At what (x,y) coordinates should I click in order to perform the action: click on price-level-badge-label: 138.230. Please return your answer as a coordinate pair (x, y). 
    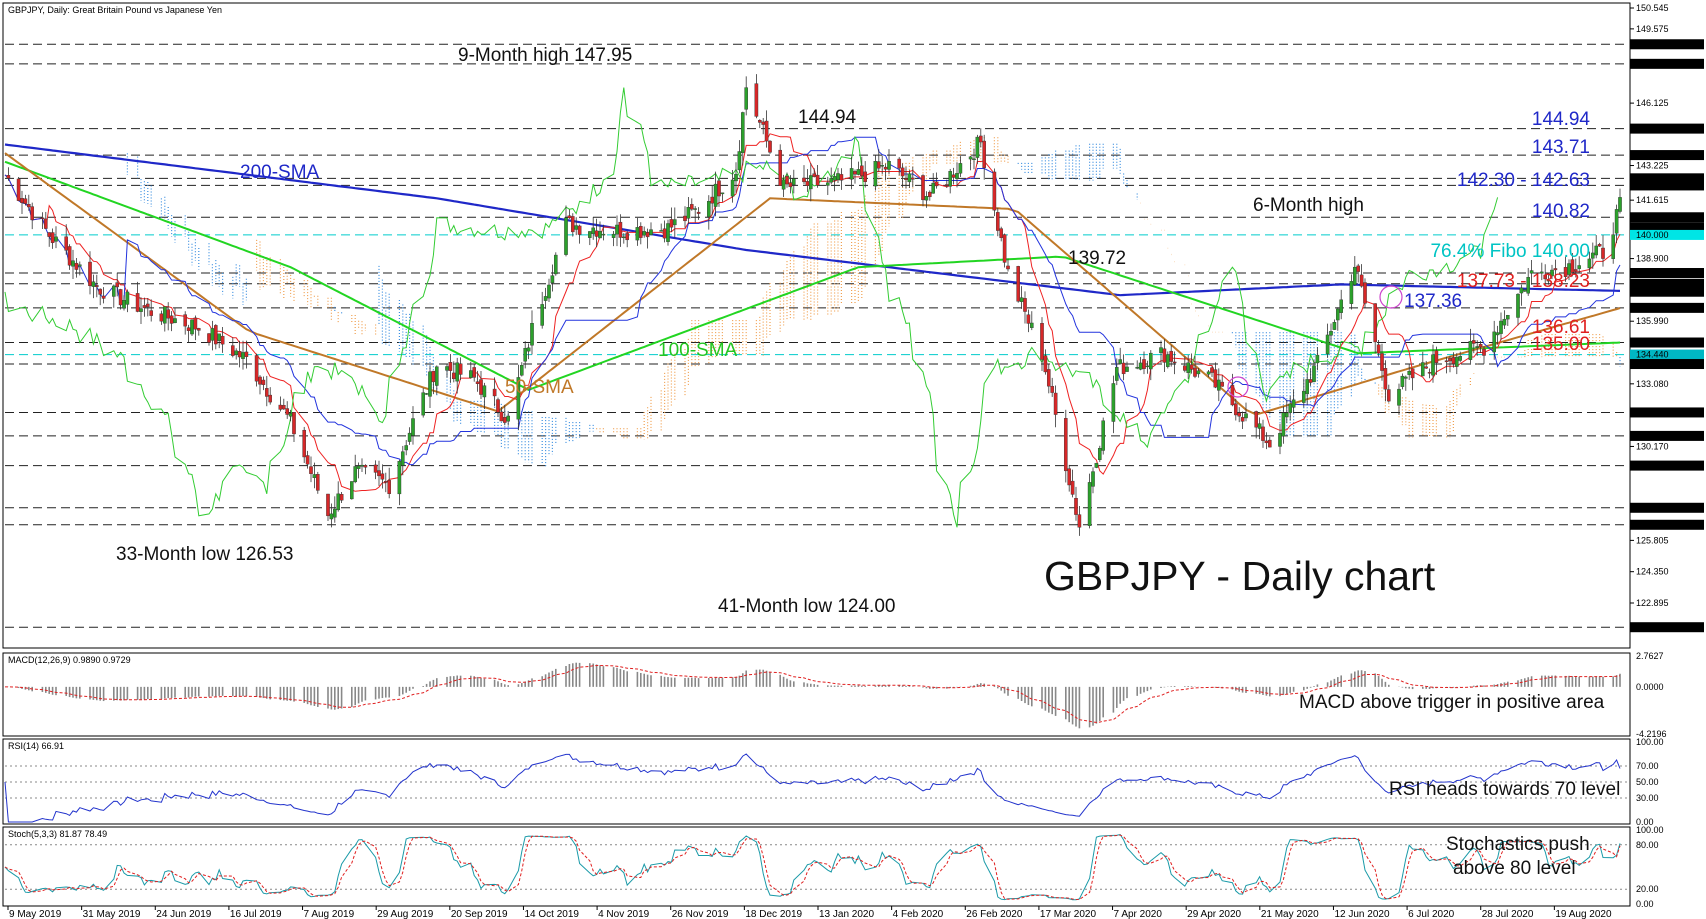
    Looking at the image, I should click on (1652, 273).